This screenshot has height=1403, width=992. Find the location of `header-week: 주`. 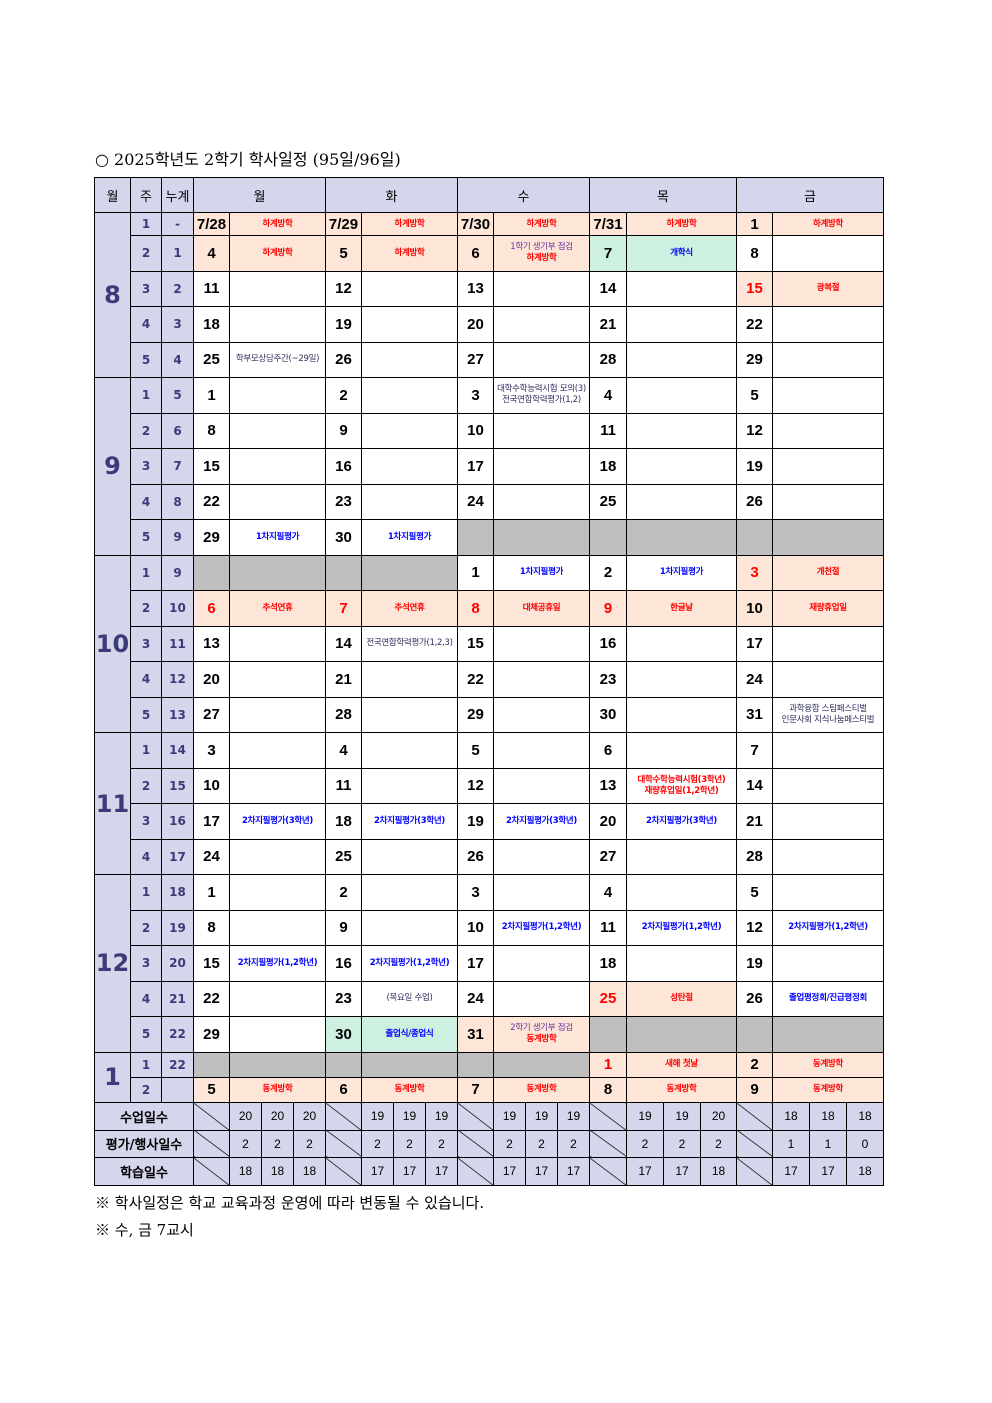

header-week: 주 is located at coordinates (146, 195).